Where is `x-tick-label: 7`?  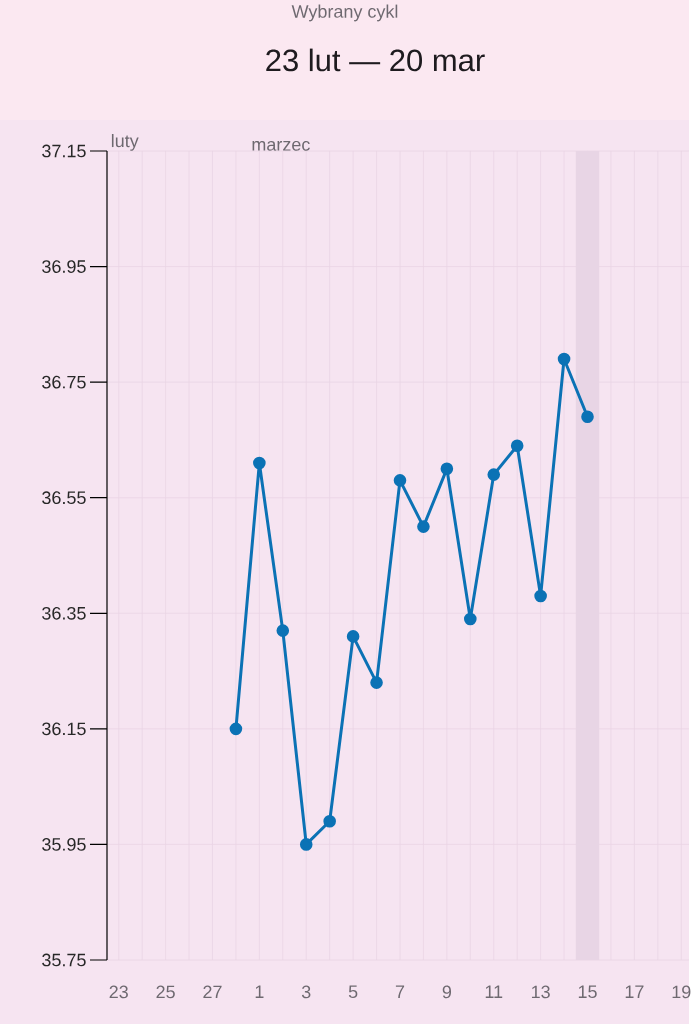 x-tick-label: 7 is located at coordinates (400, 991).